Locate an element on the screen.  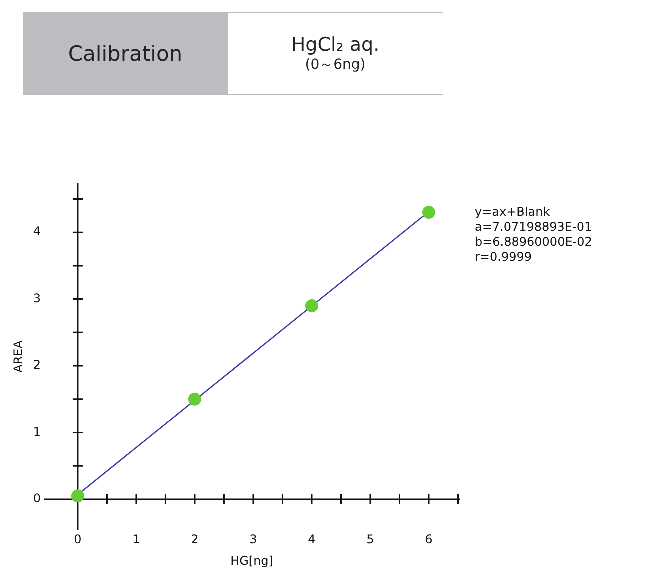
x-tick-label: 2 is located at coordinates (195, 539).